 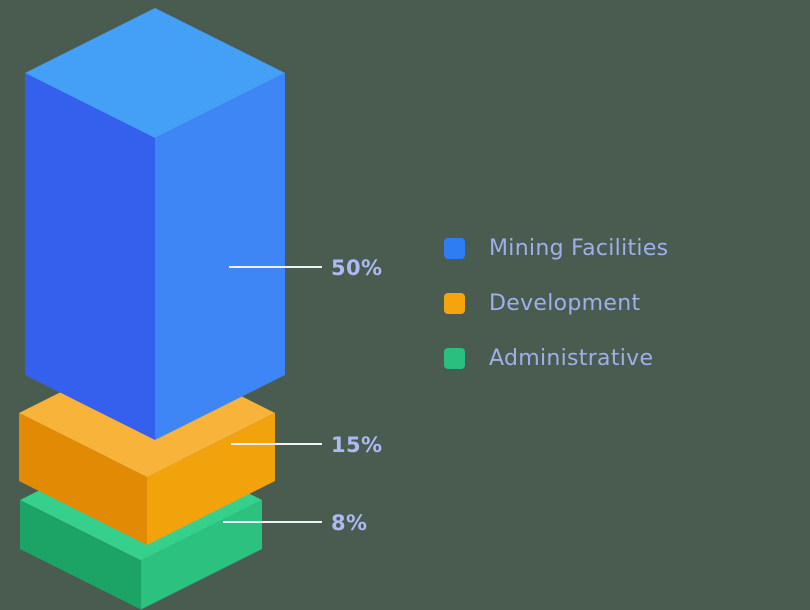 I want to click on legend-item-mining-facilities: Mining Facilities, so click(x=556, y=248).